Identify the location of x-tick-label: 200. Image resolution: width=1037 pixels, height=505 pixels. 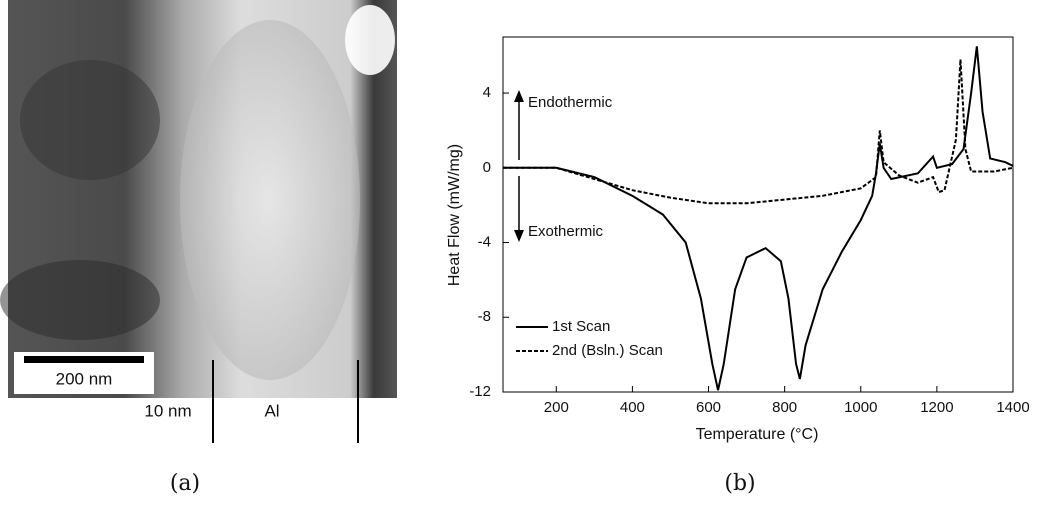
(556, 407).